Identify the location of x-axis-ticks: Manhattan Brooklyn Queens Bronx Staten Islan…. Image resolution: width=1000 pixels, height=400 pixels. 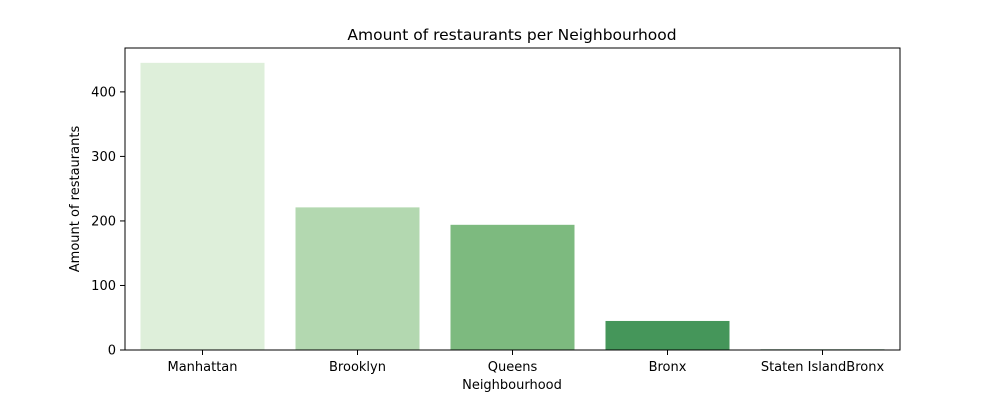
(525, 362).